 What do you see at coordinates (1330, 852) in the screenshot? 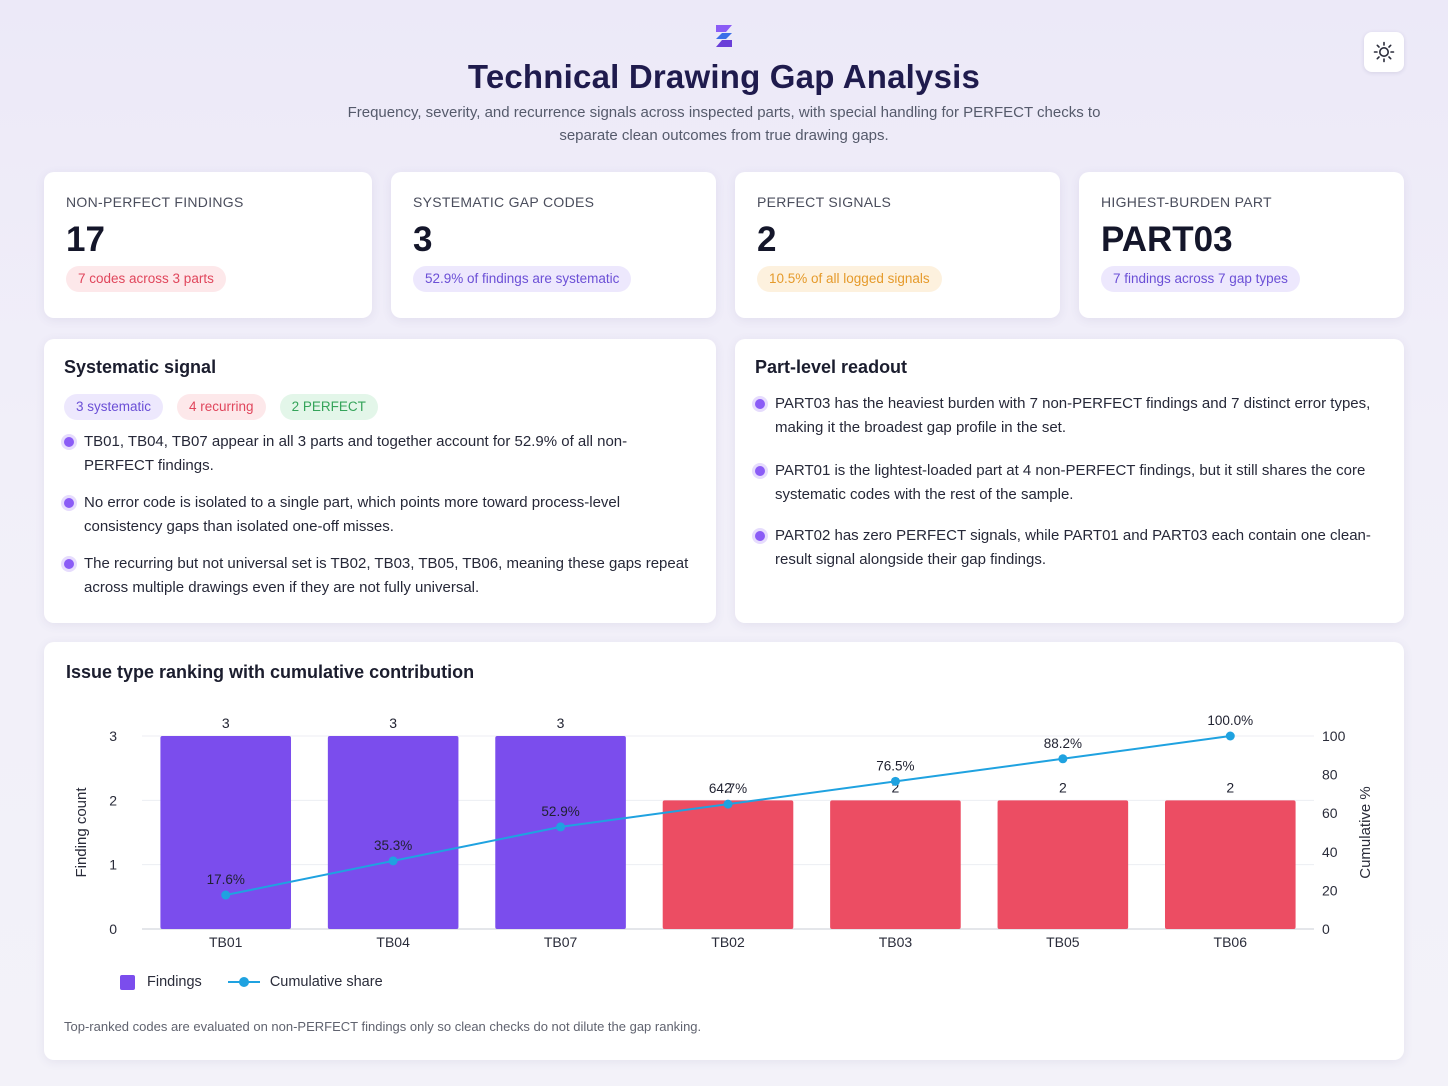
I see `y2-tick-label: 40` at bounding box center [1330, 852].